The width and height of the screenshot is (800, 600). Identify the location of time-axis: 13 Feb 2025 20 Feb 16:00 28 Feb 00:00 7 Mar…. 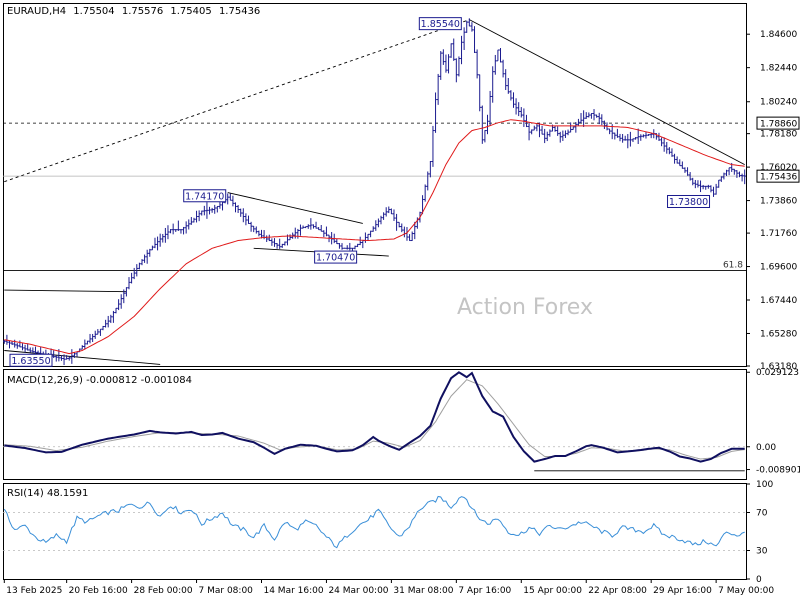
(388, 587).